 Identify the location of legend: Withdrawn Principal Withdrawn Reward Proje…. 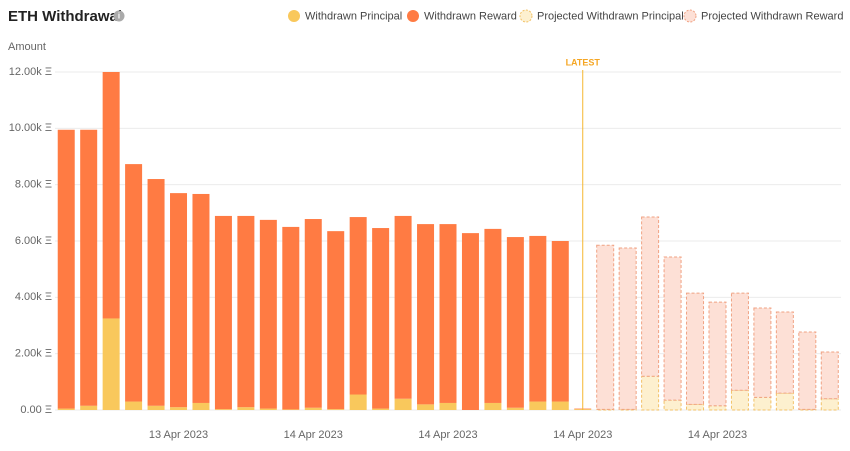
(565, 16).